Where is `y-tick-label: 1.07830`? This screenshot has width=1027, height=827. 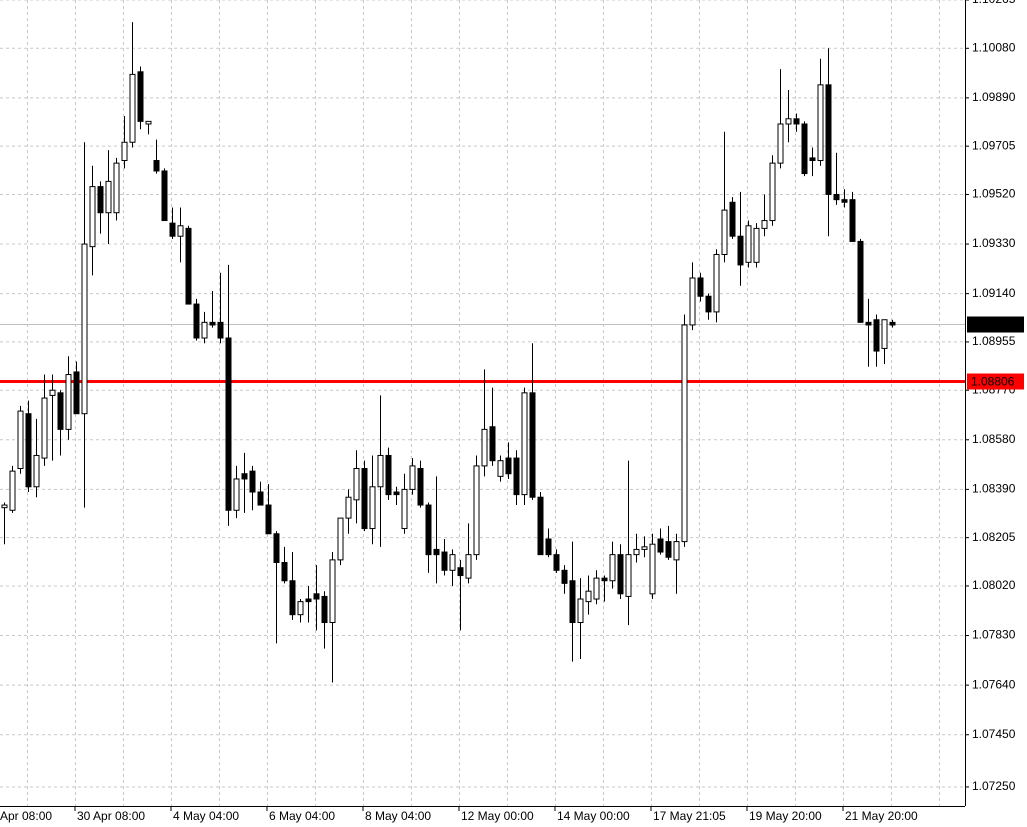 y-tick-label: 1.07830 is located at coordinates (994, 635).